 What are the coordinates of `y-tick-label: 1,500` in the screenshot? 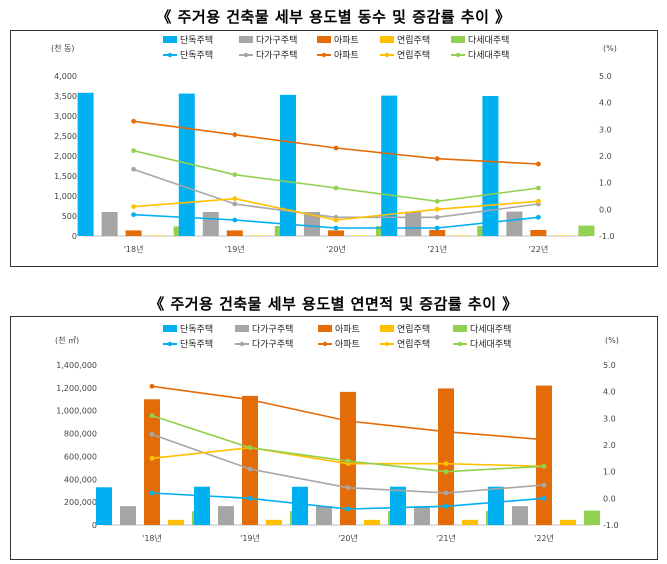 It's located at (65, 176).